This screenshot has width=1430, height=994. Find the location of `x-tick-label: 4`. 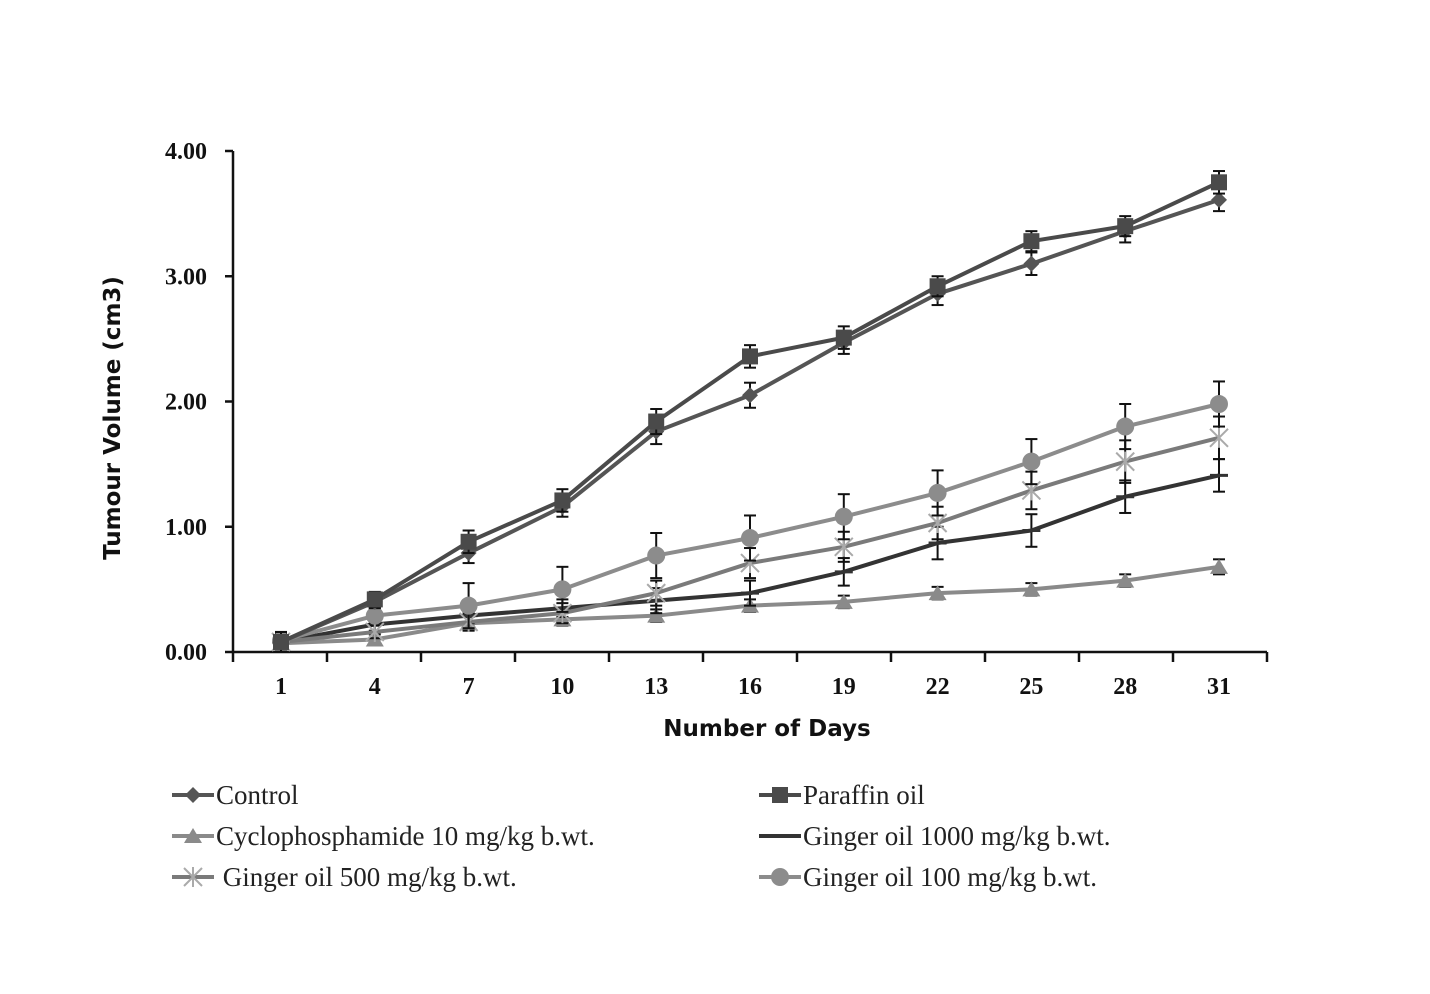

x-tick-label: 4 is located at coordinates (375, 687).